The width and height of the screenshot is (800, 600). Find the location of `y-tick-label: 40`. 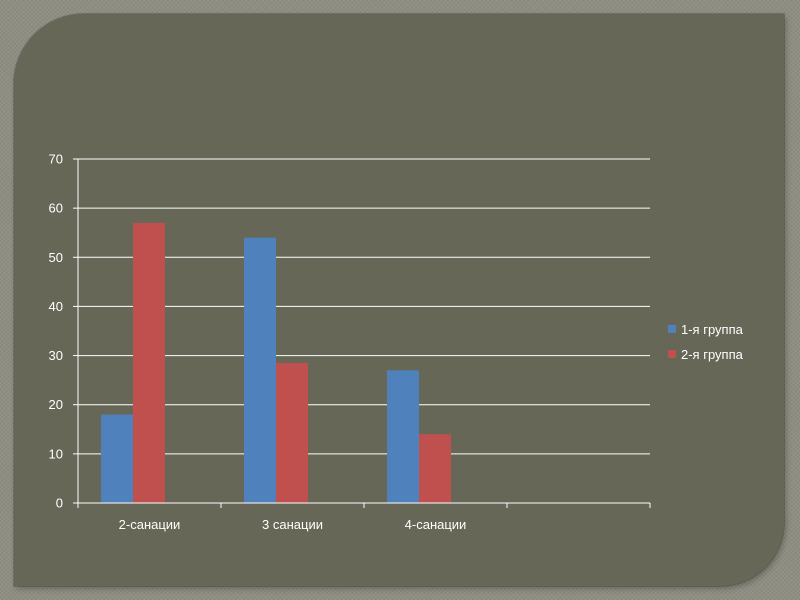

y-tick-label: 40 is located at coordinates (56, 306).